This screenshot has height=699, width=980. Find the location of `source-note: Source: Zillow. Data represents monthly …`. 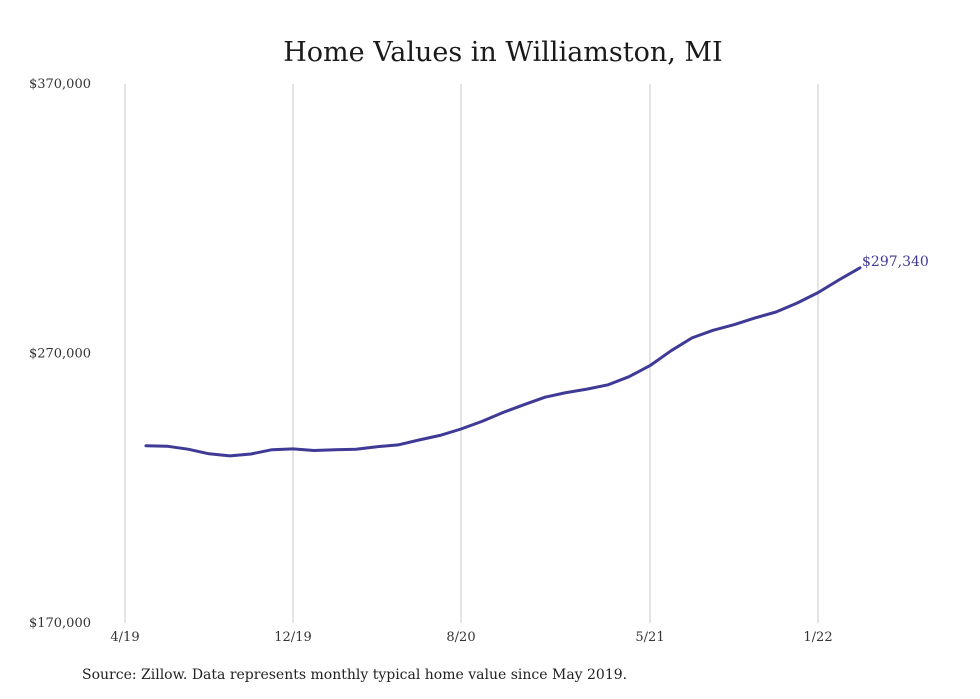

source-note: Source: Zillow. Data represents monthly … is located at coordinates (355, 675).